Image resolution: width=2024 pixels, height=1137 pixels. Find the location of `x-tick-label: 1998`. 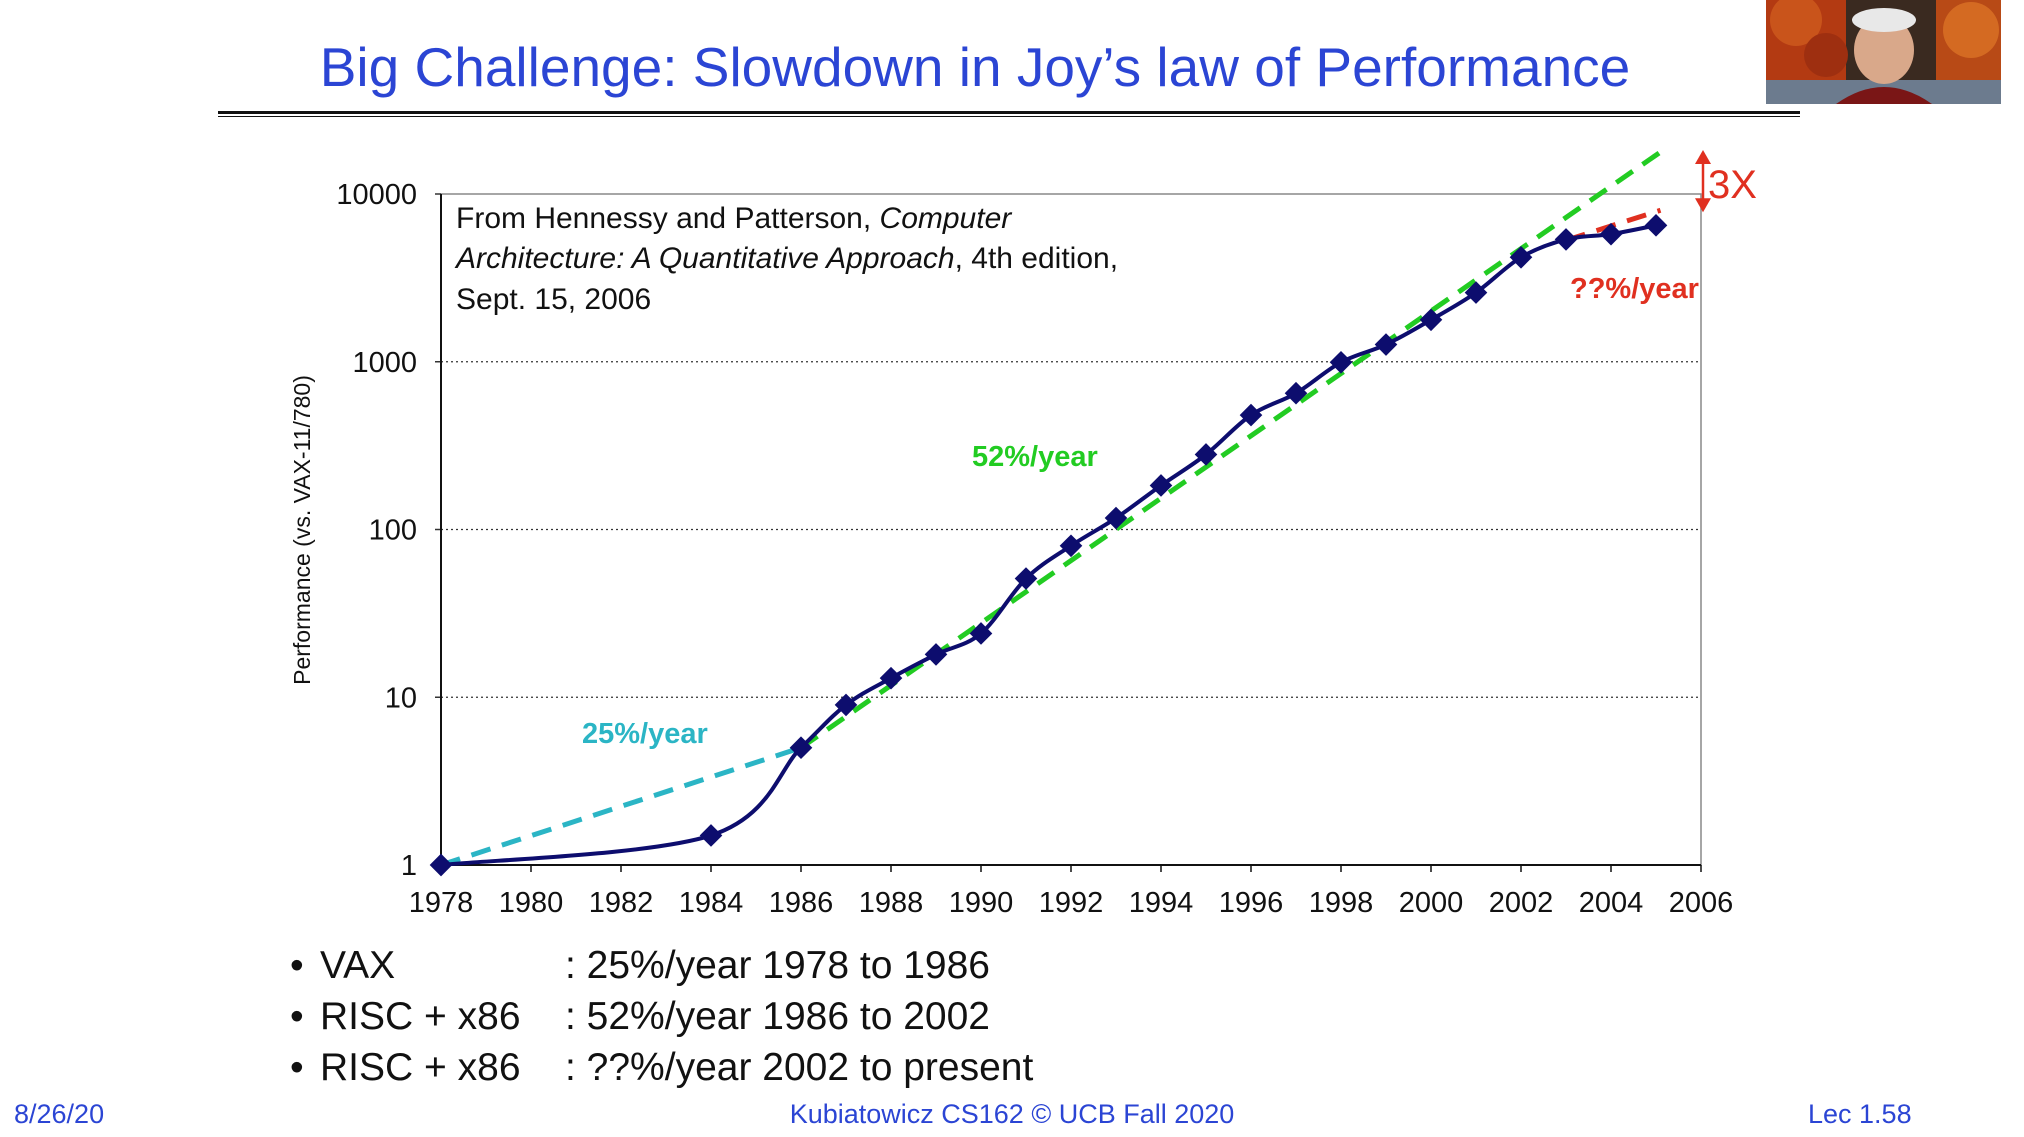

x-tick-label: 1998 is located at coordinates (1341, 903).